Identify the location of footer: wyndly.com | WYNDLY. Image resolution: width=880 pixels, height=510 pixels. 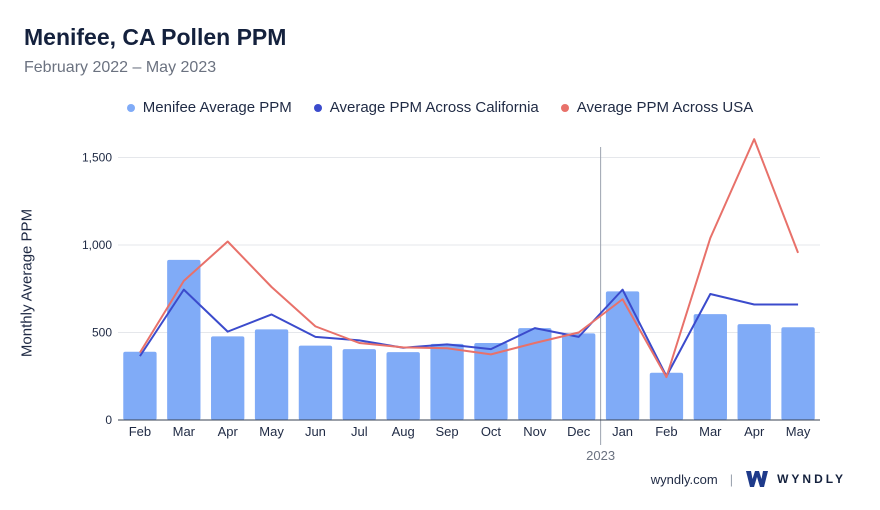
(748, 479).